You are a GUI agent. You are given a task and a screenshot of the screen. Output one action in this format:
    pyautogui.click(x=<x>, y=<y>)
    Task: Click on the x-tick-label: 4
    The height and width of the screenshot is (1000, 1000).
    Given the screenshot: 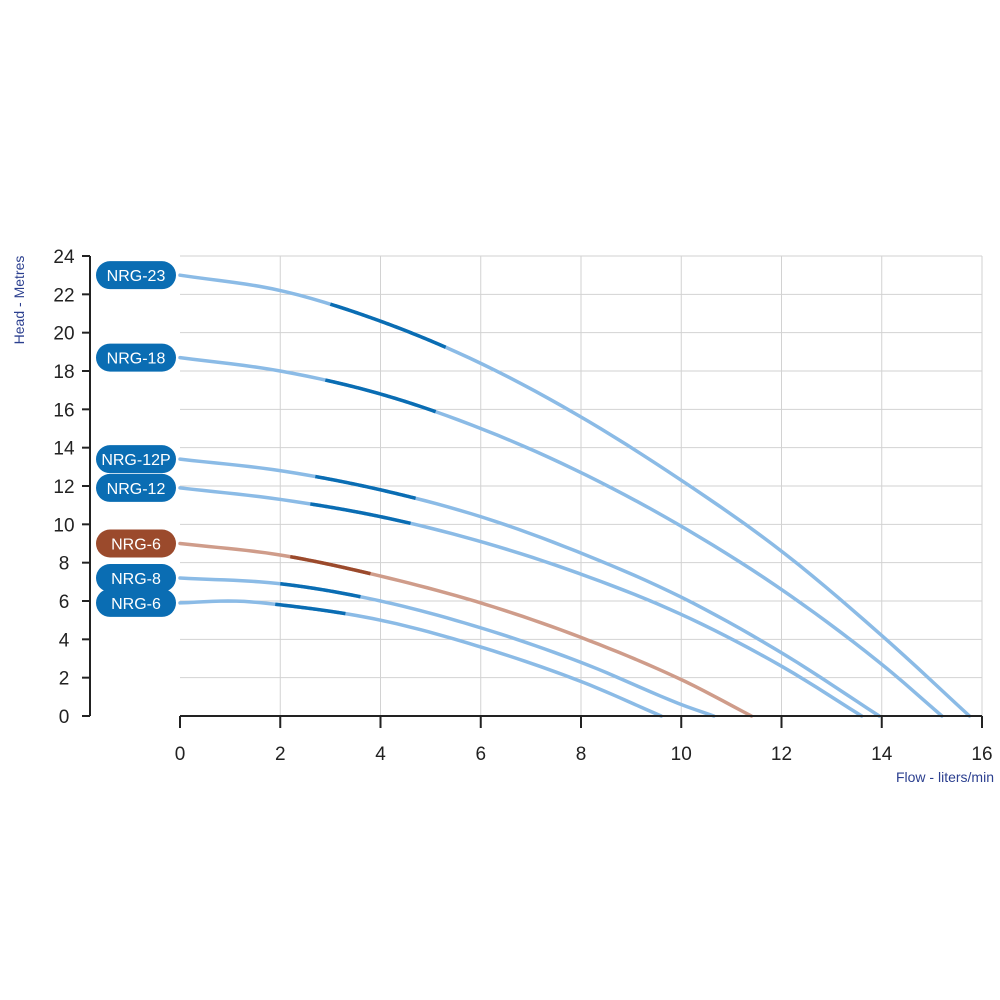 What is the action you would take?
    pyautogui.click(x=380, y=754)
    